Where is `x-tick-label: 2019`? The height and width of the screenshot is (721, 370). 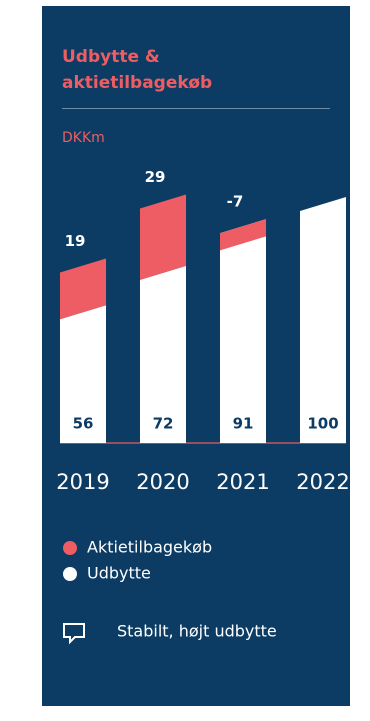 x-tick-label: 2019 is located at coordinates (82, 482).